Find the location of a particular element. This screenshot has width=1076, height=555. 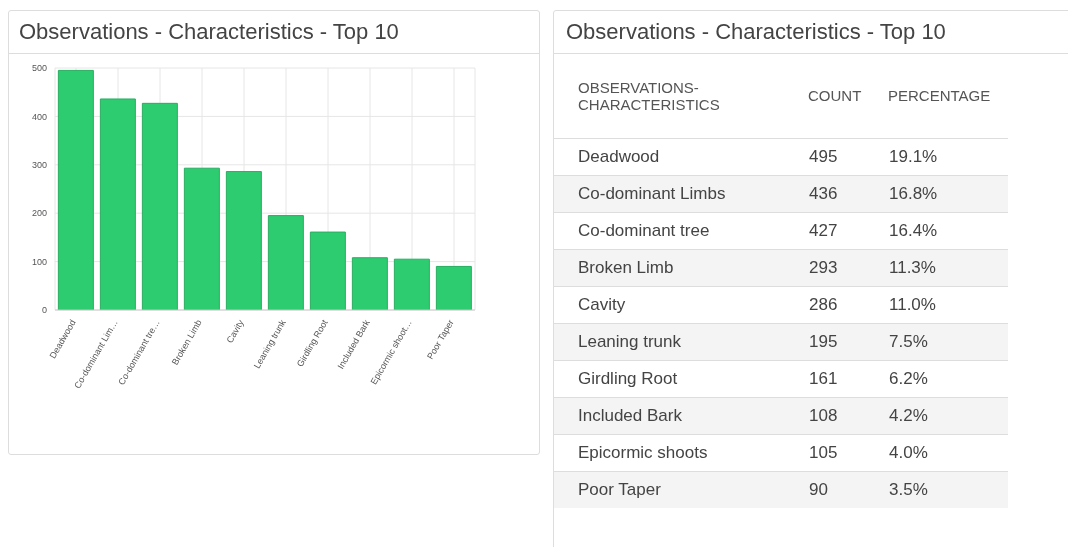

data-label: 6.2% is located at coordinates (908, 378).